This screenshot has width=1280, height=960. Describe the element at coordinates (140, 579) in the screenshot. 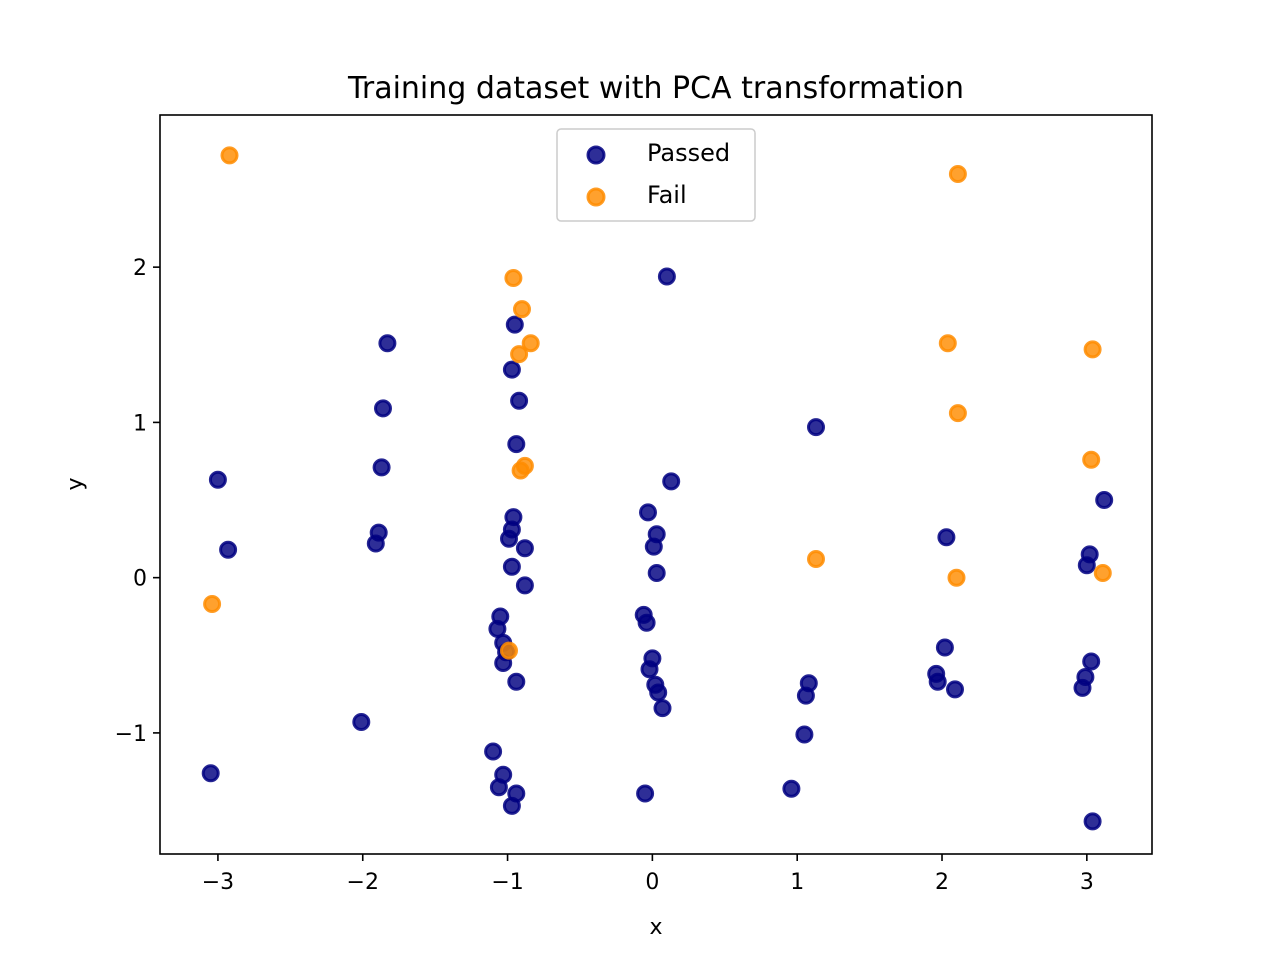

I see `y-tick-label: 0` at that location.